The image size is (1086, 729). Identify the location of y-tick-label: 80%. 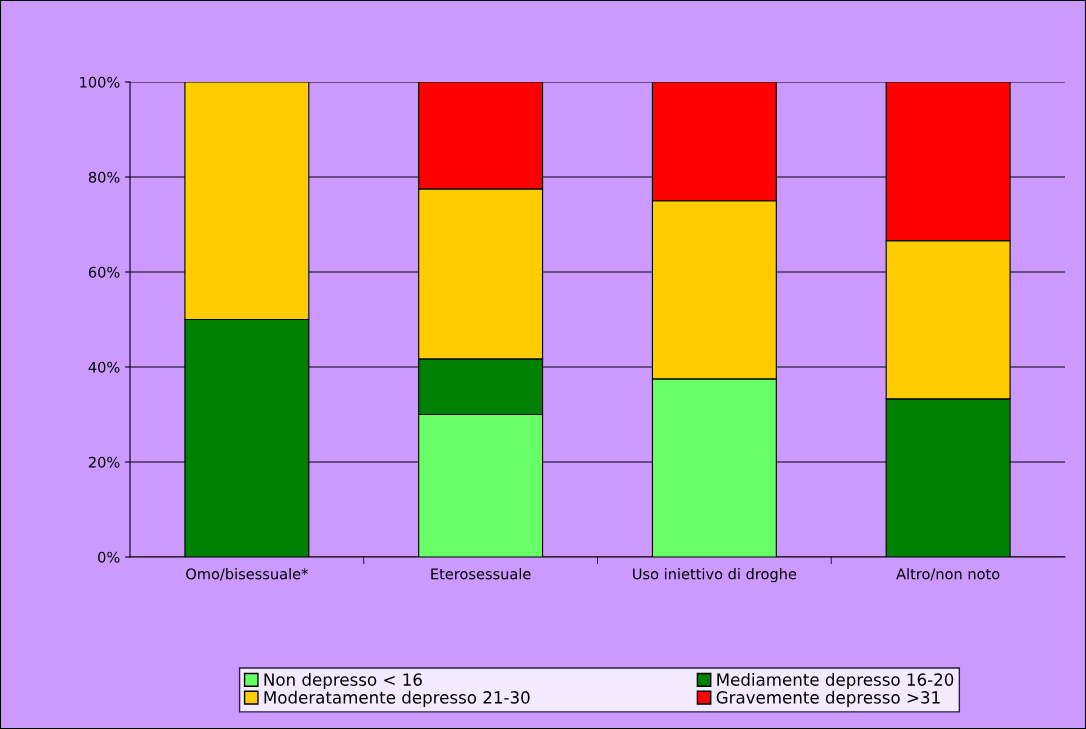
(104, 177).